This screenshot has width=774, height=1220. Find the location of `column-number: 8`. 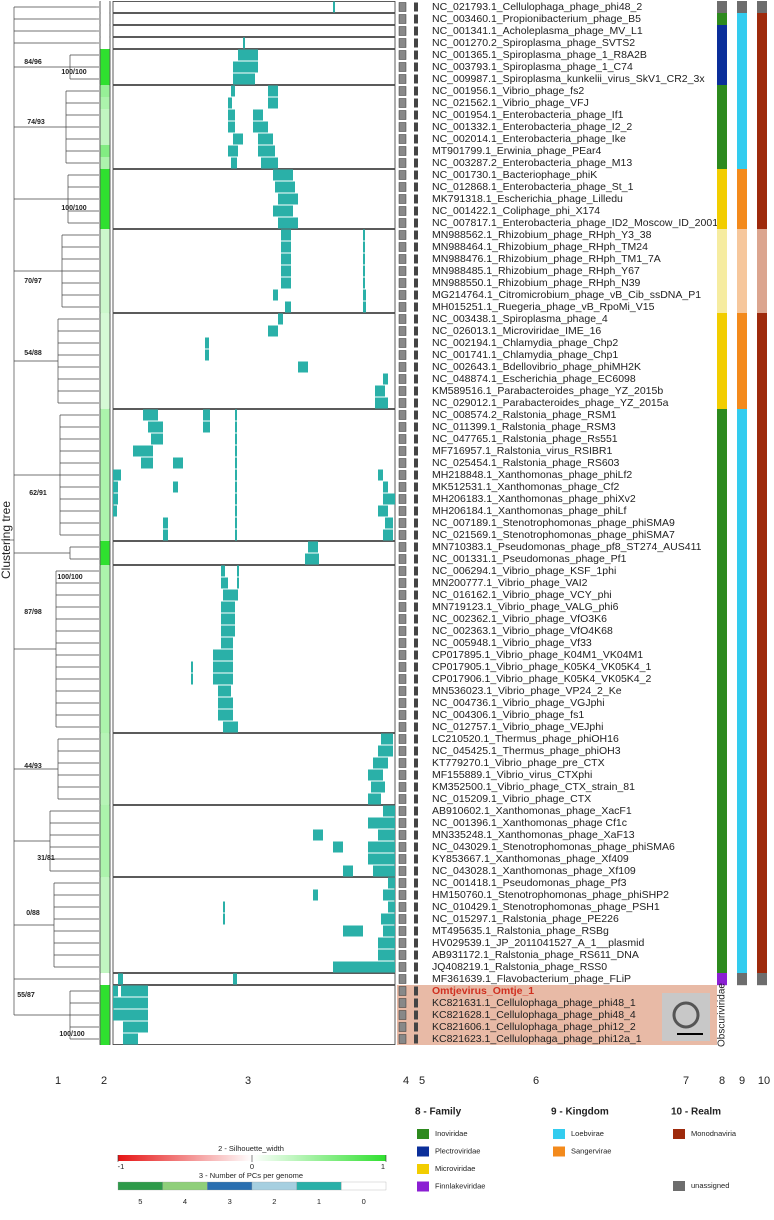

column-number: 8 is located at coordinates (722, 1081).